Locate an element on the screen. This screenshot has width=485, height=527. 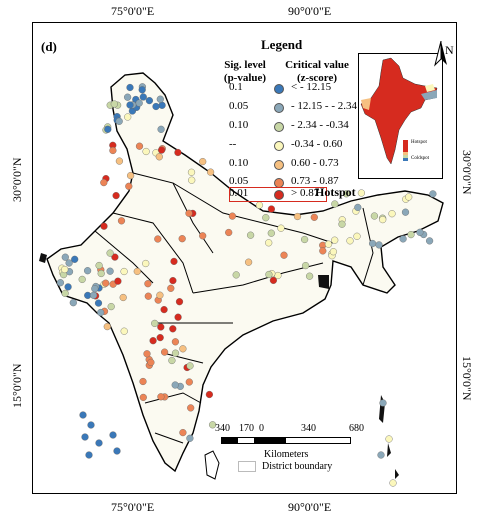
legend-sig-level: -- is located at coordinates (233, 144).